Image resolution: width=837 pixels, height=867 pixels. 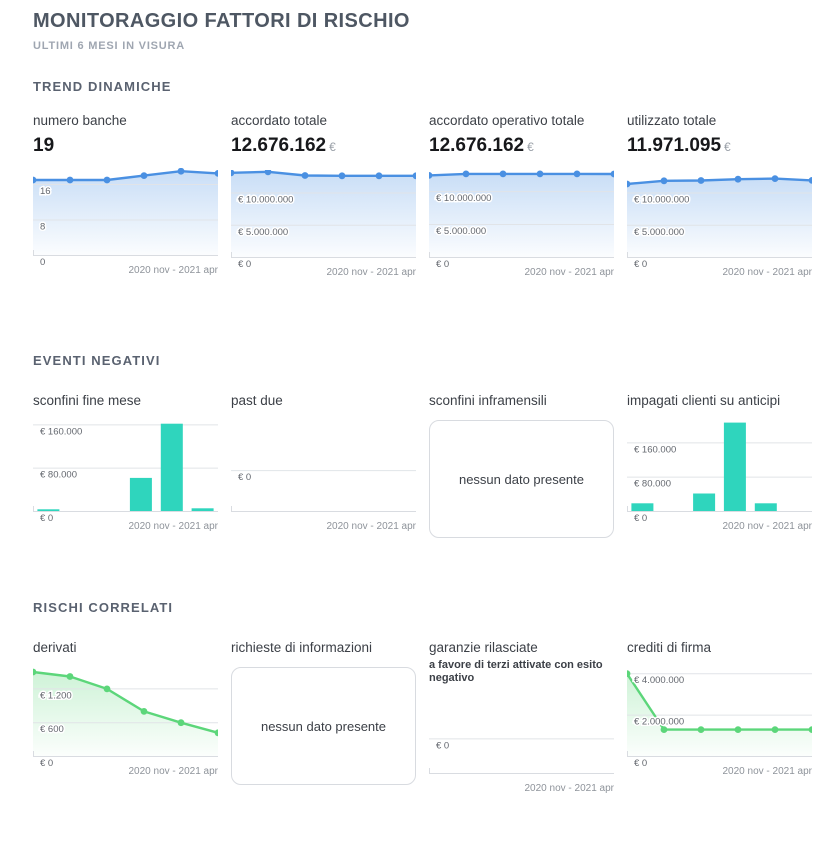 I want to click on card-value-number: 12.676.162, so click(x=279, y=145).